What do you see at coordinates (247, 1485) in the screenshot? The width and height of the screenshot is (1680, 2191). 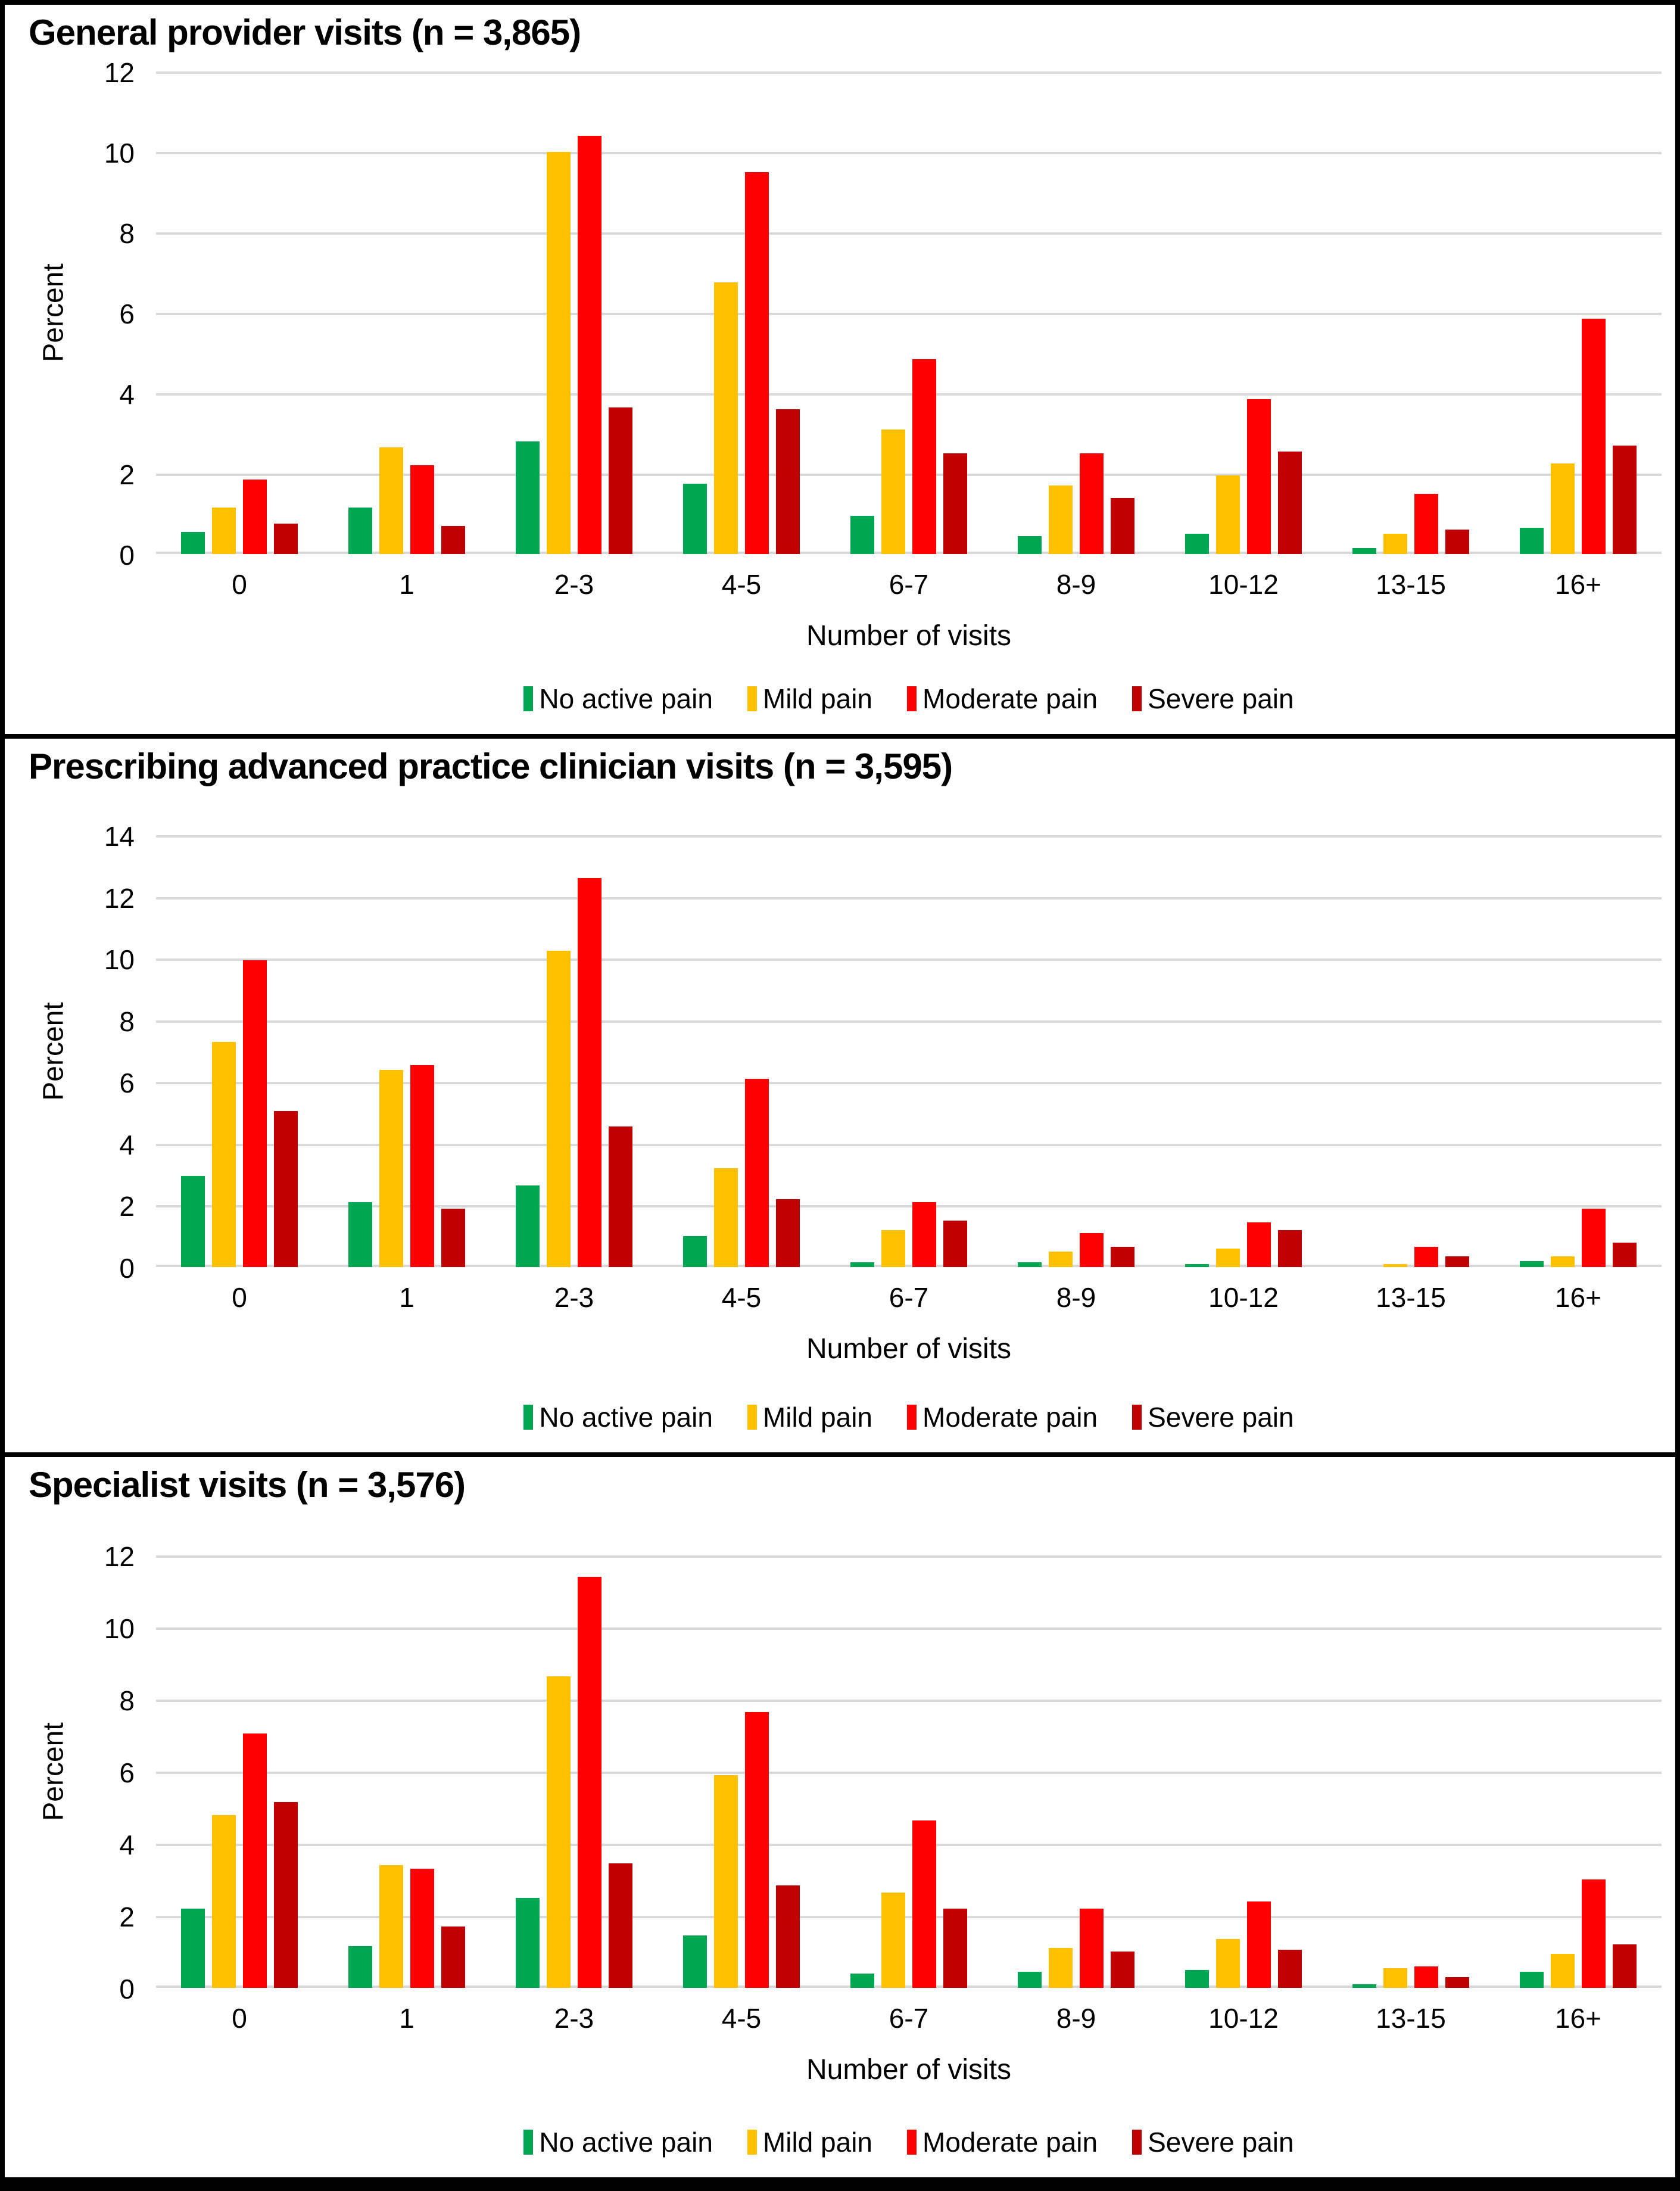 I see `chart-title: Specialist visits (n = 3,576)` at bounding box center [247, 1485].